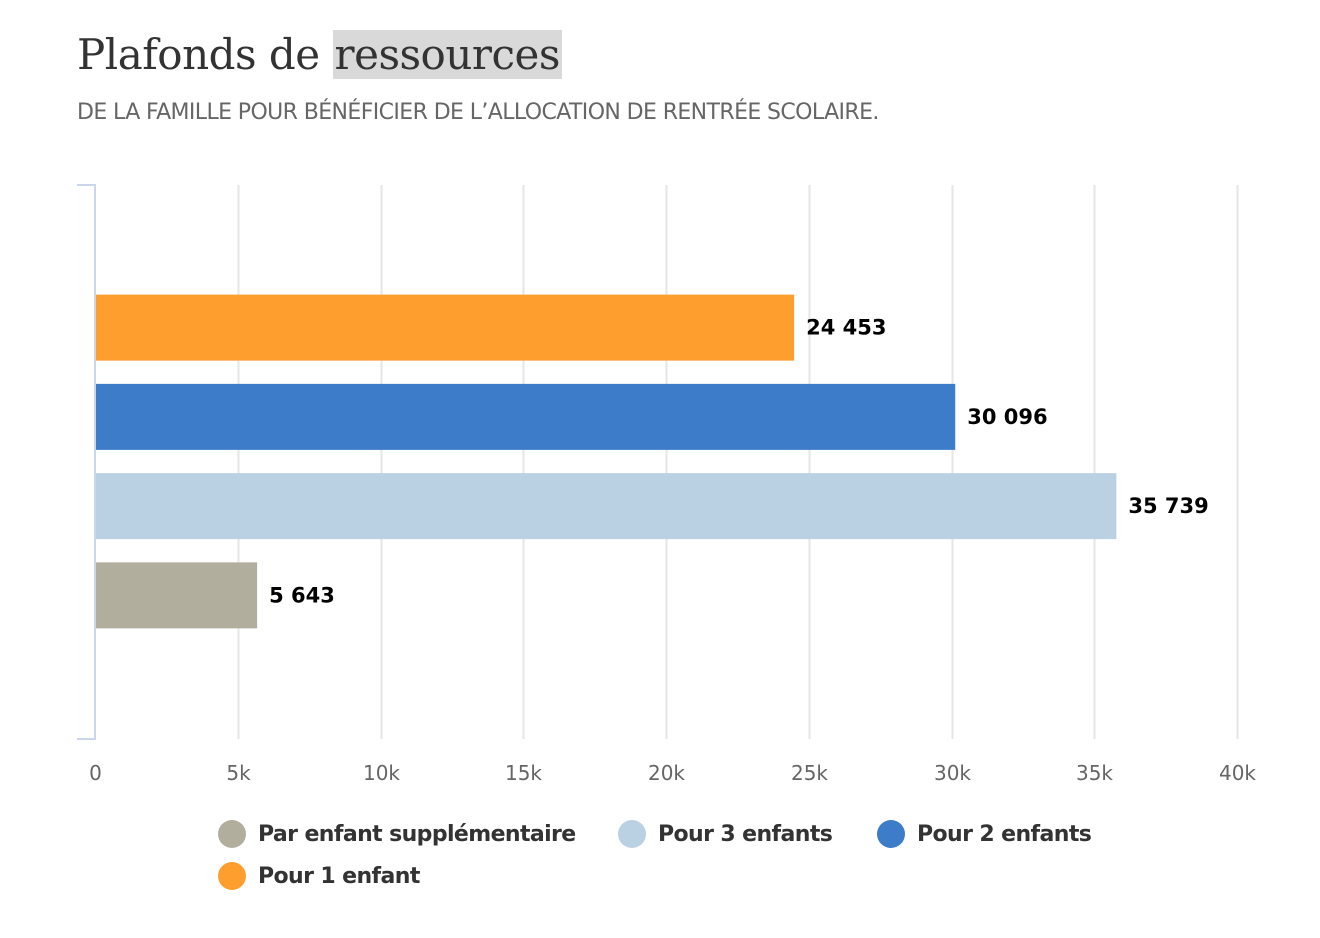 The height and width of the screenshot is (938, 1320). I want to click on x-tick-label: 20k, so click(666, 773).